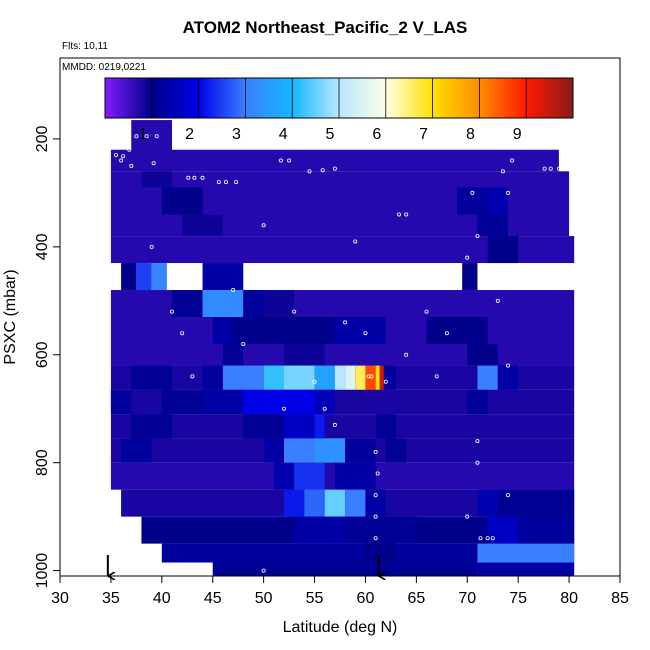 This screenshot has width=650, height=650. I want to click on colorbar-tick-label: 9, so click(517, 134).